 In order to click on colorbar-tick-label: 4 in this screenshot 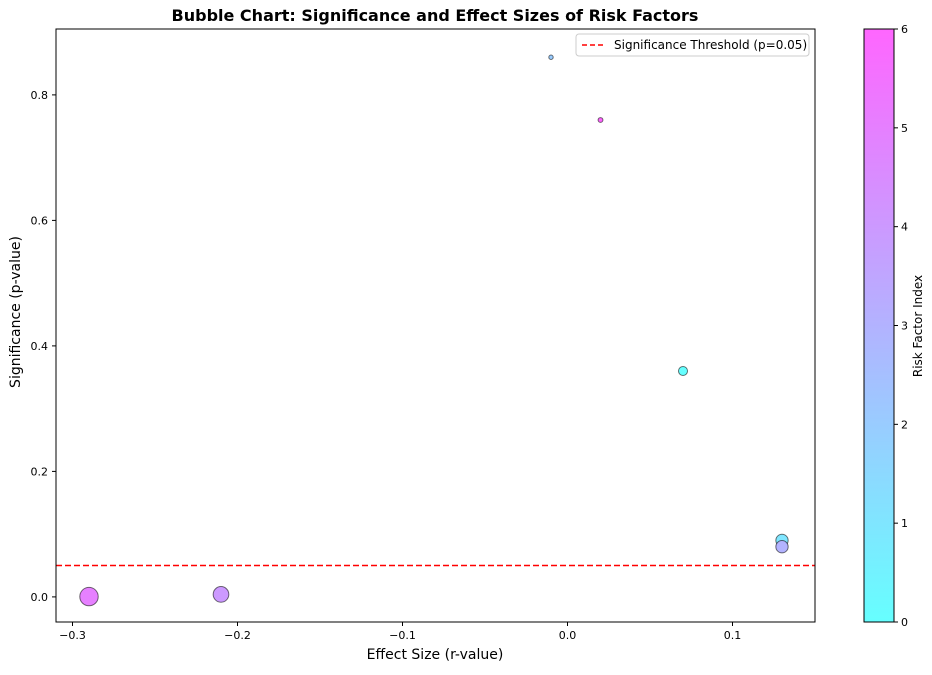, I will do `click(904, 227)`.